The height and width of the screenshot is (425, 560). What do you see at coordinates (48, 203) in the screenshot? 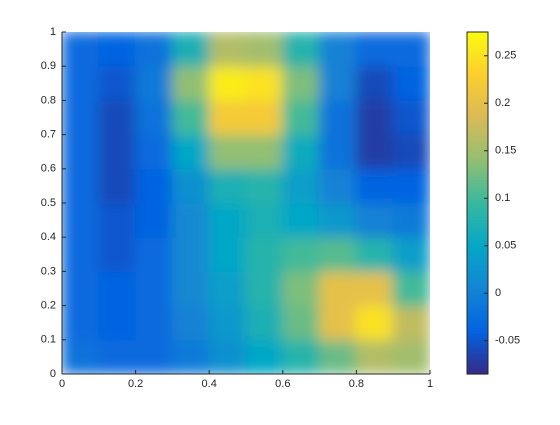
I see `y-tick-label: 0.5` at bounding box center [48, 203].